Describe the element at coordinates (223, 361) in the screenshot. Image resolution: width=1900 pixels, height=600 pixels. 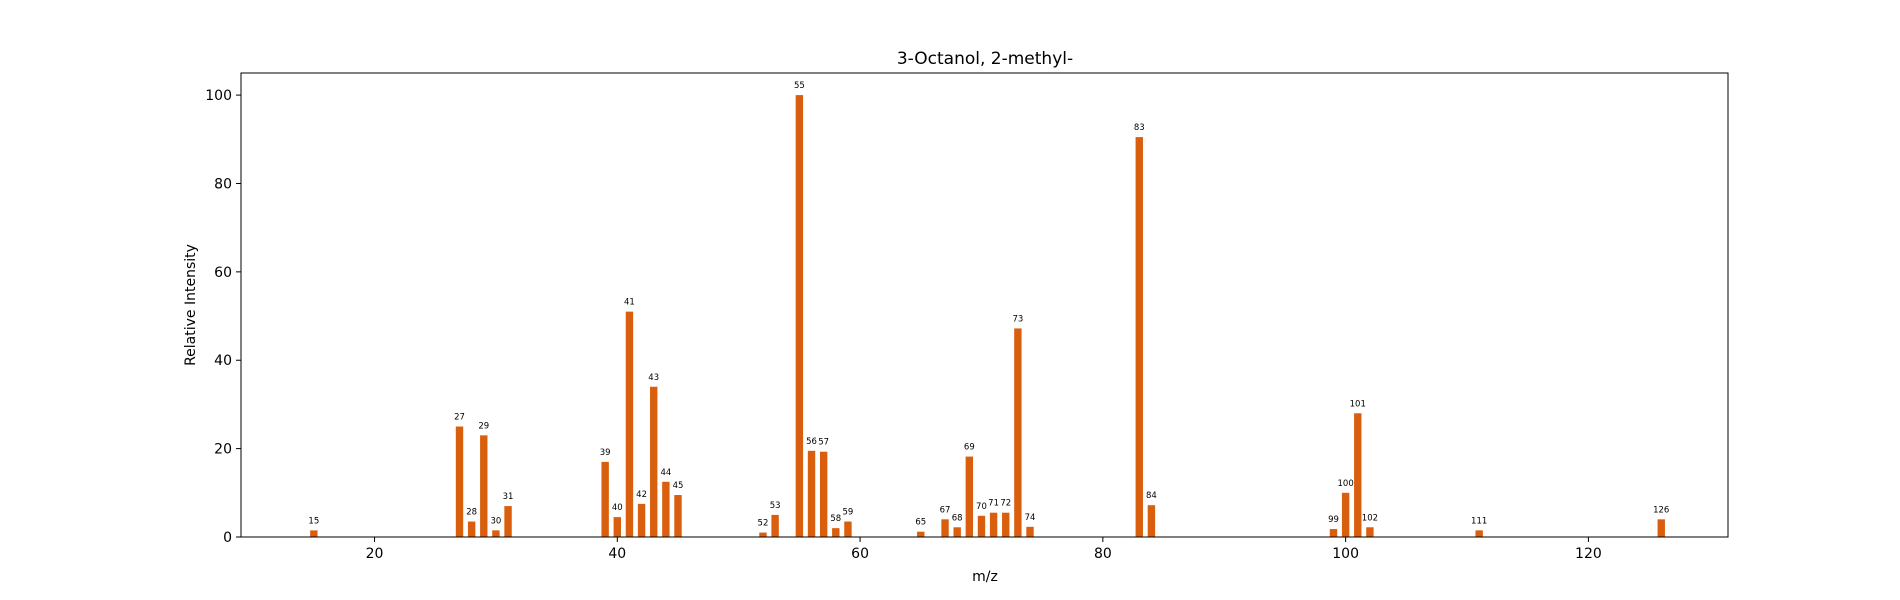
I see `y-tick-label-40: 40` at that location.